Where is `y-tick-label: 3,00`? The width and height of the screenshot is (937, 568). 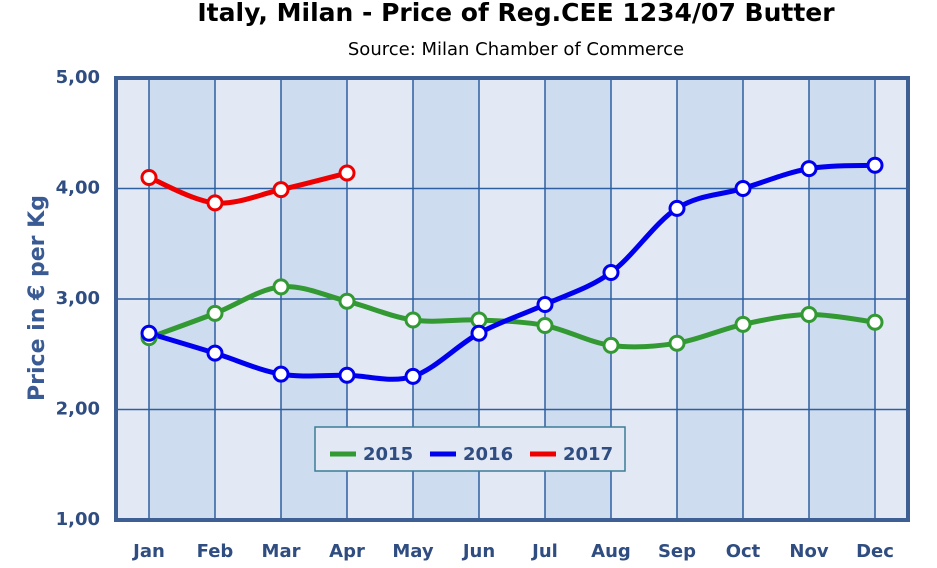
y-tick-label: 3,00 is located at coordinates (78, 298).